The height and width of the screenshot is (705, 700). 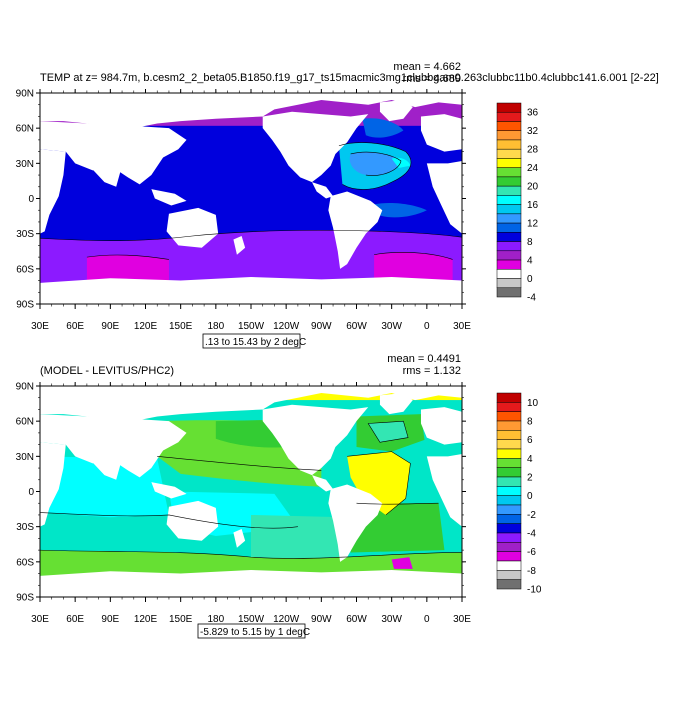 What do you see at coordinates (432, 371) in the screenshot?
I see `rms-stat: rms = 1.132` at bounding box center [432, 371].